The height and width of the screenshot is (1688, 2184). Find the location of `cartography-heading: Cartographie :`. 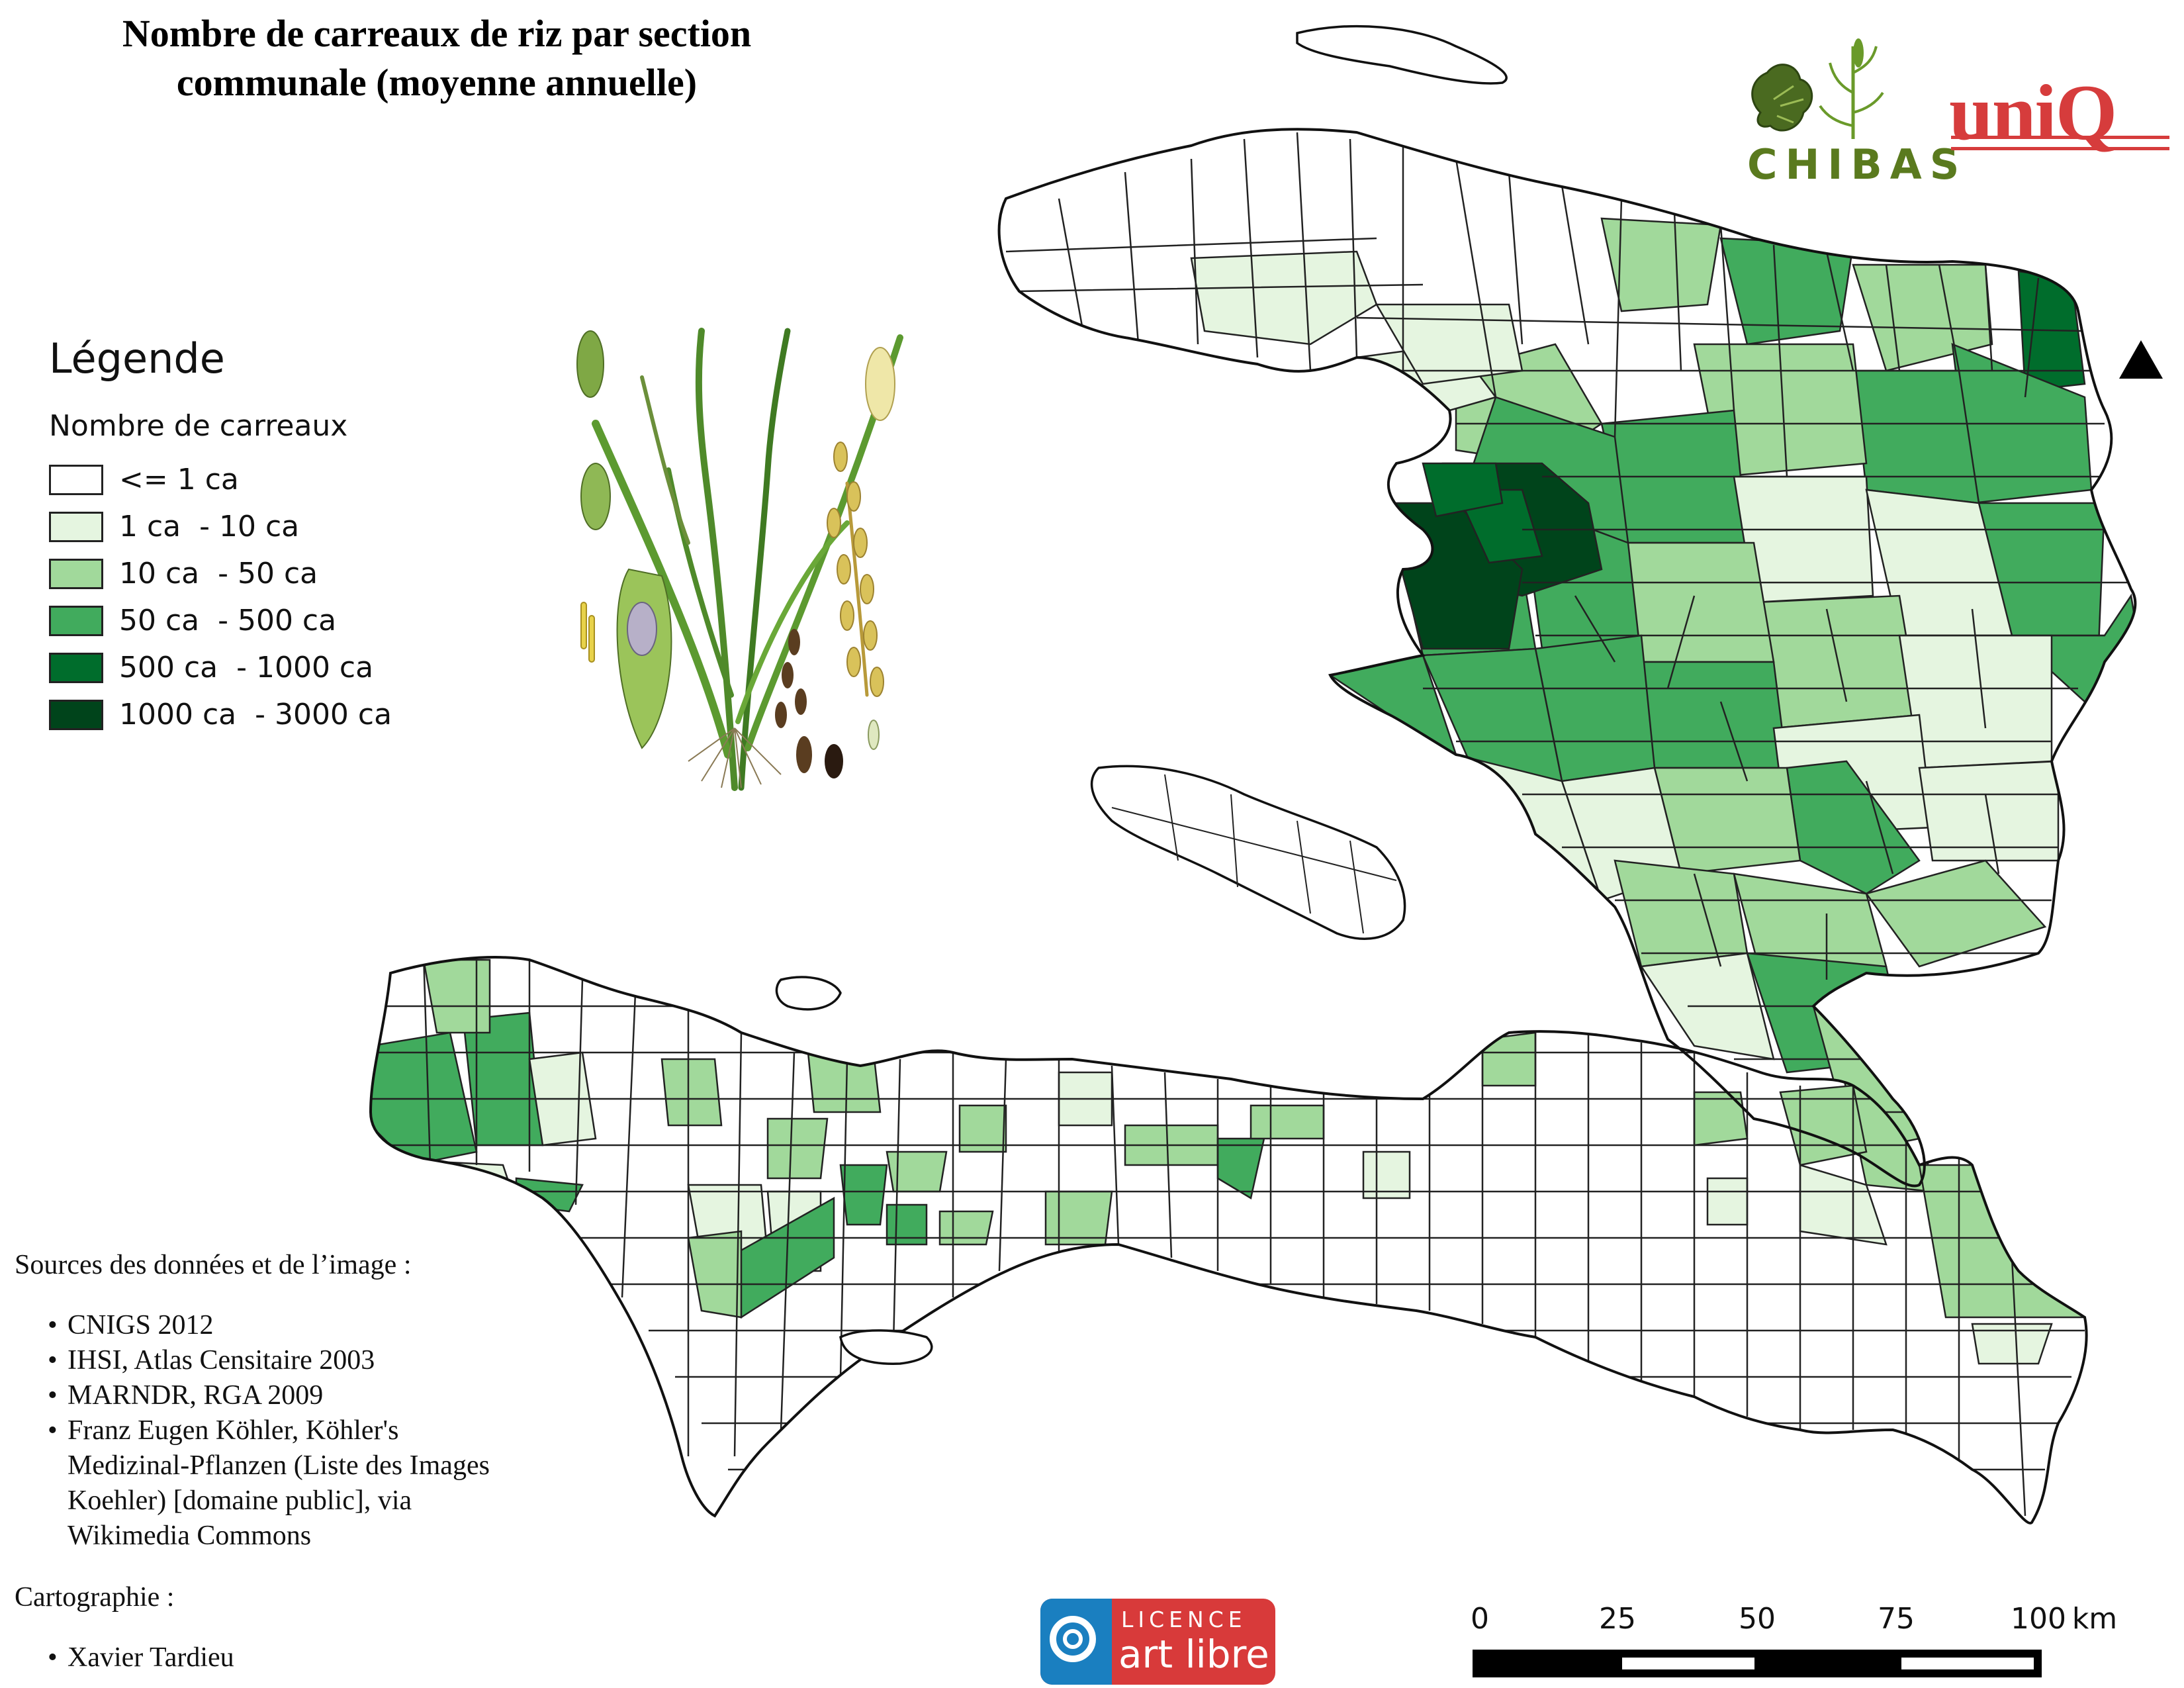

cartography-heading: Cartographie : is located at coordinates (95, 1597).